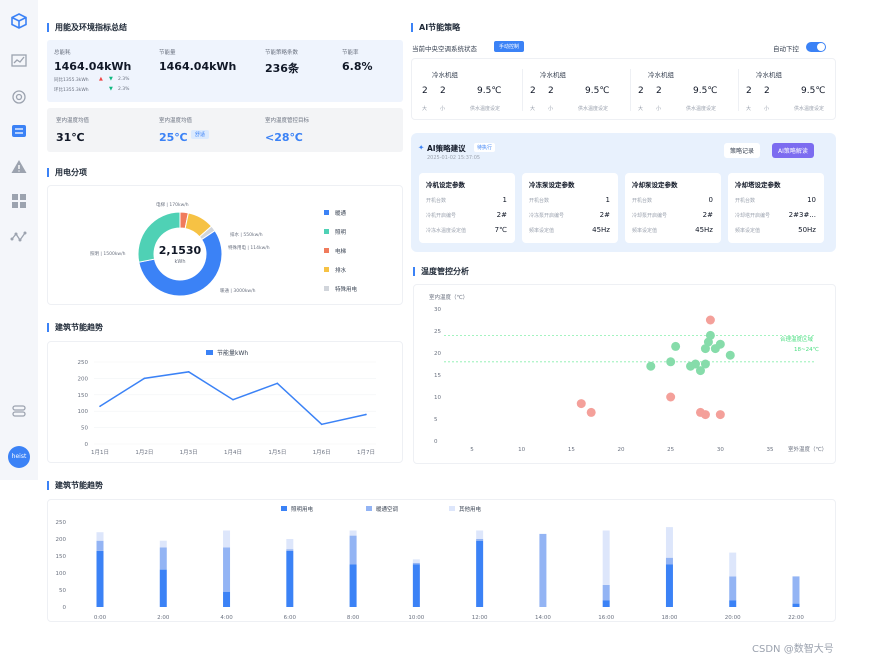 This screenshot has width=886, height=662. Describe the element at coordinates (436, 420) in the screenshot. I see `scatter-ytick: 5` at that location.